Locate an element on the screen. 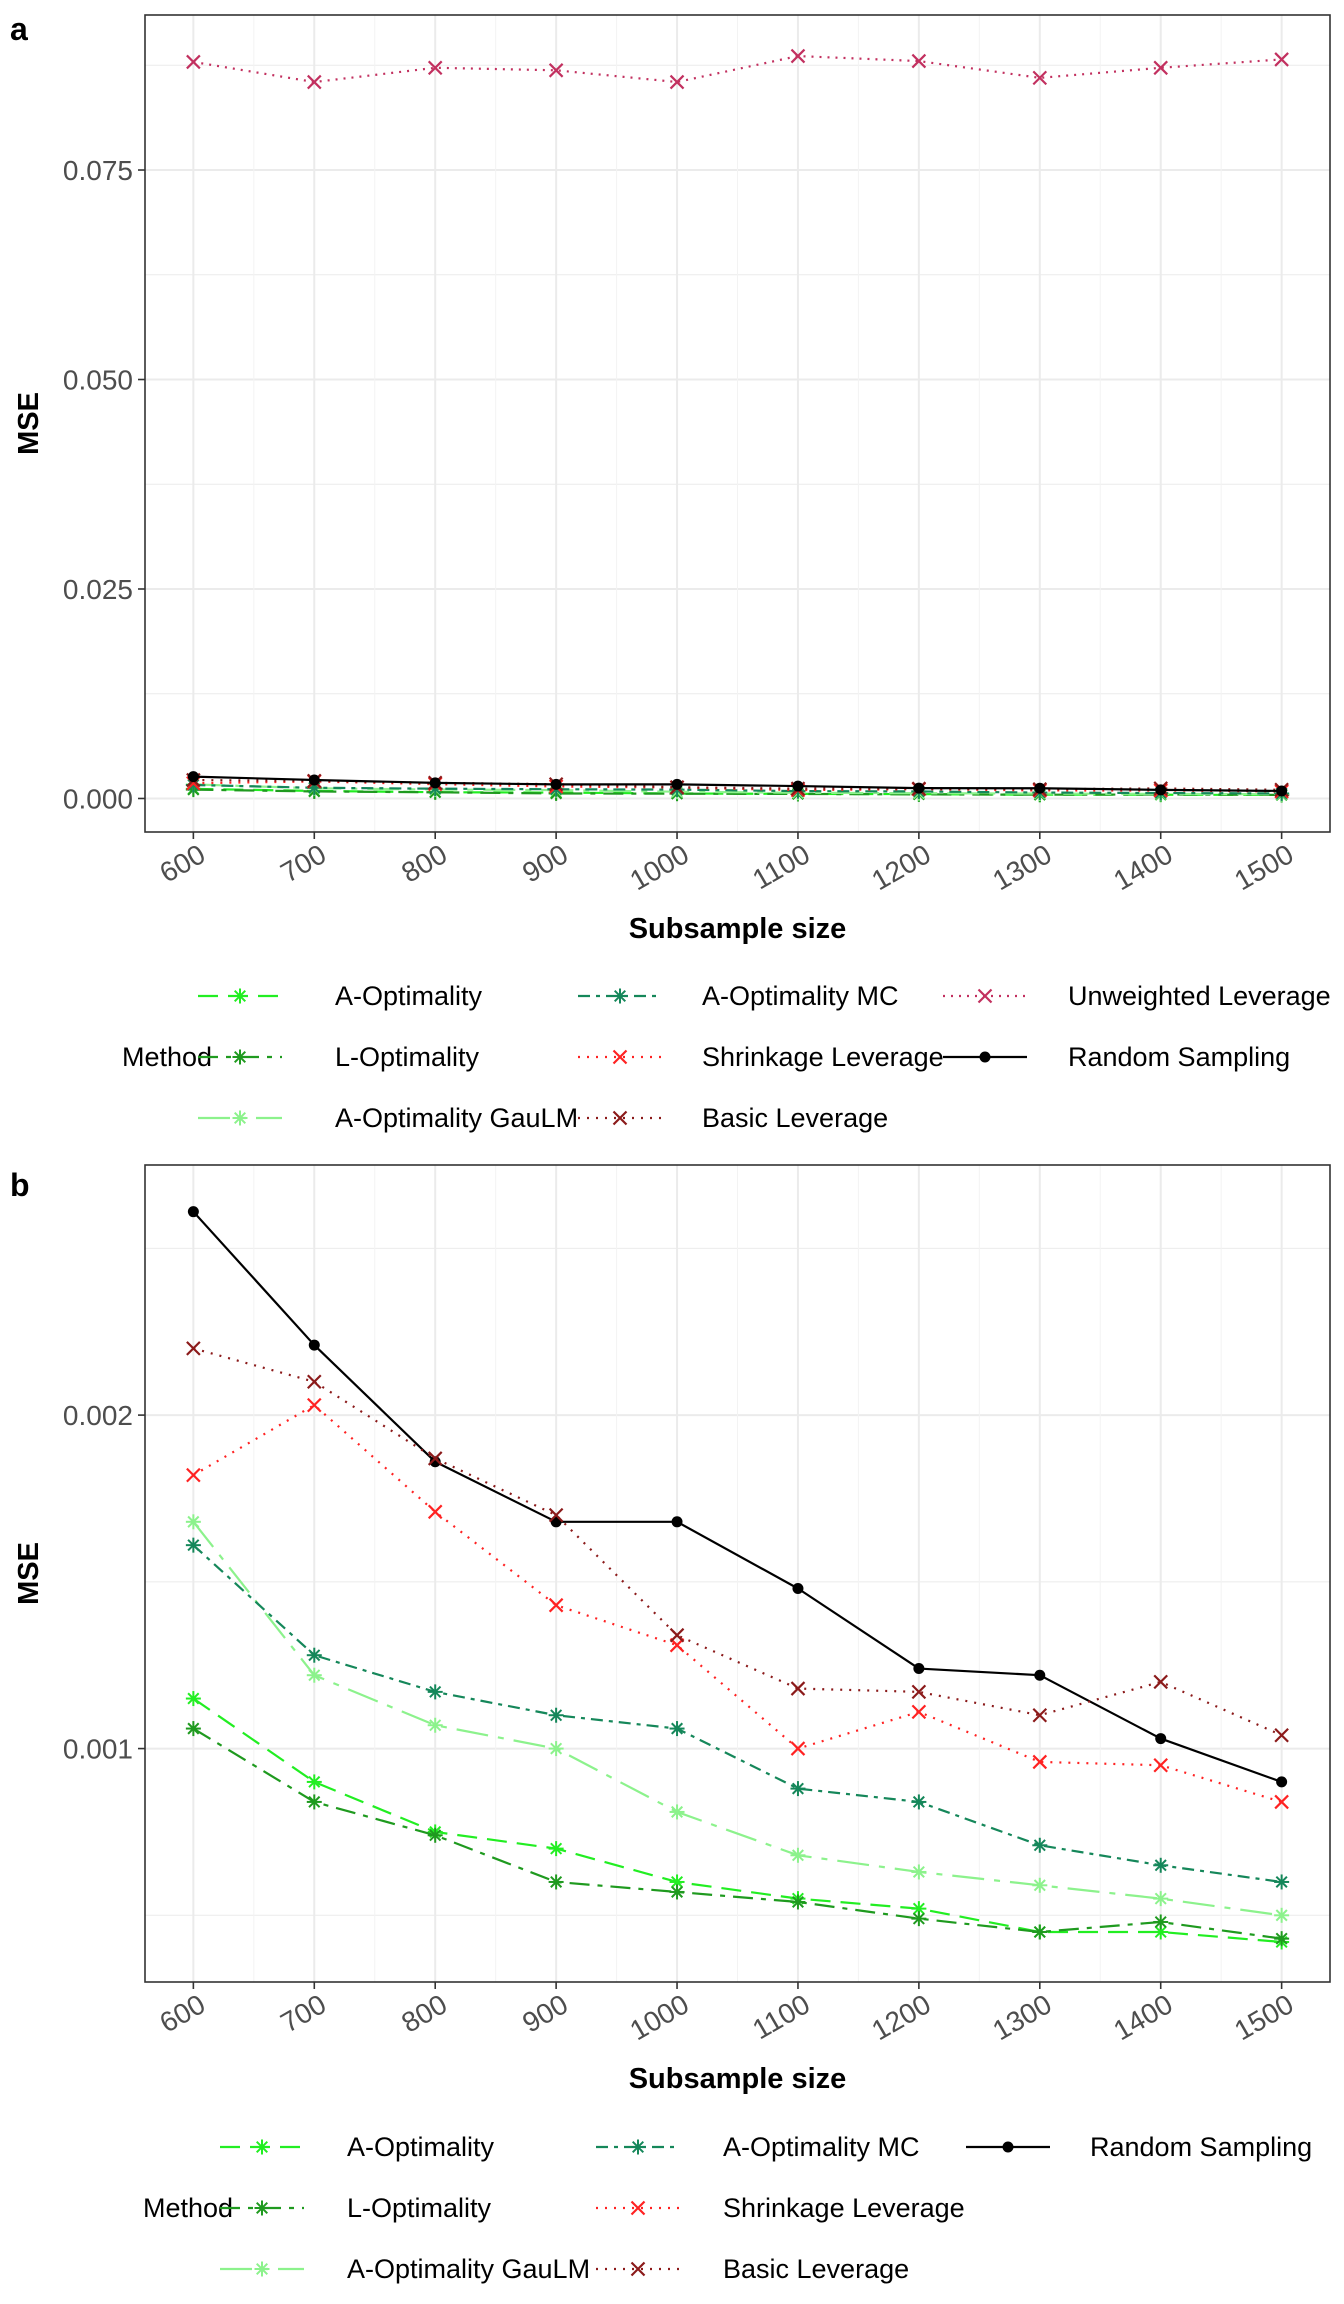 The width and height of the screenshot is (1344, 2304). y-tick-label: 0.025 is located at coordinates (98, 589).